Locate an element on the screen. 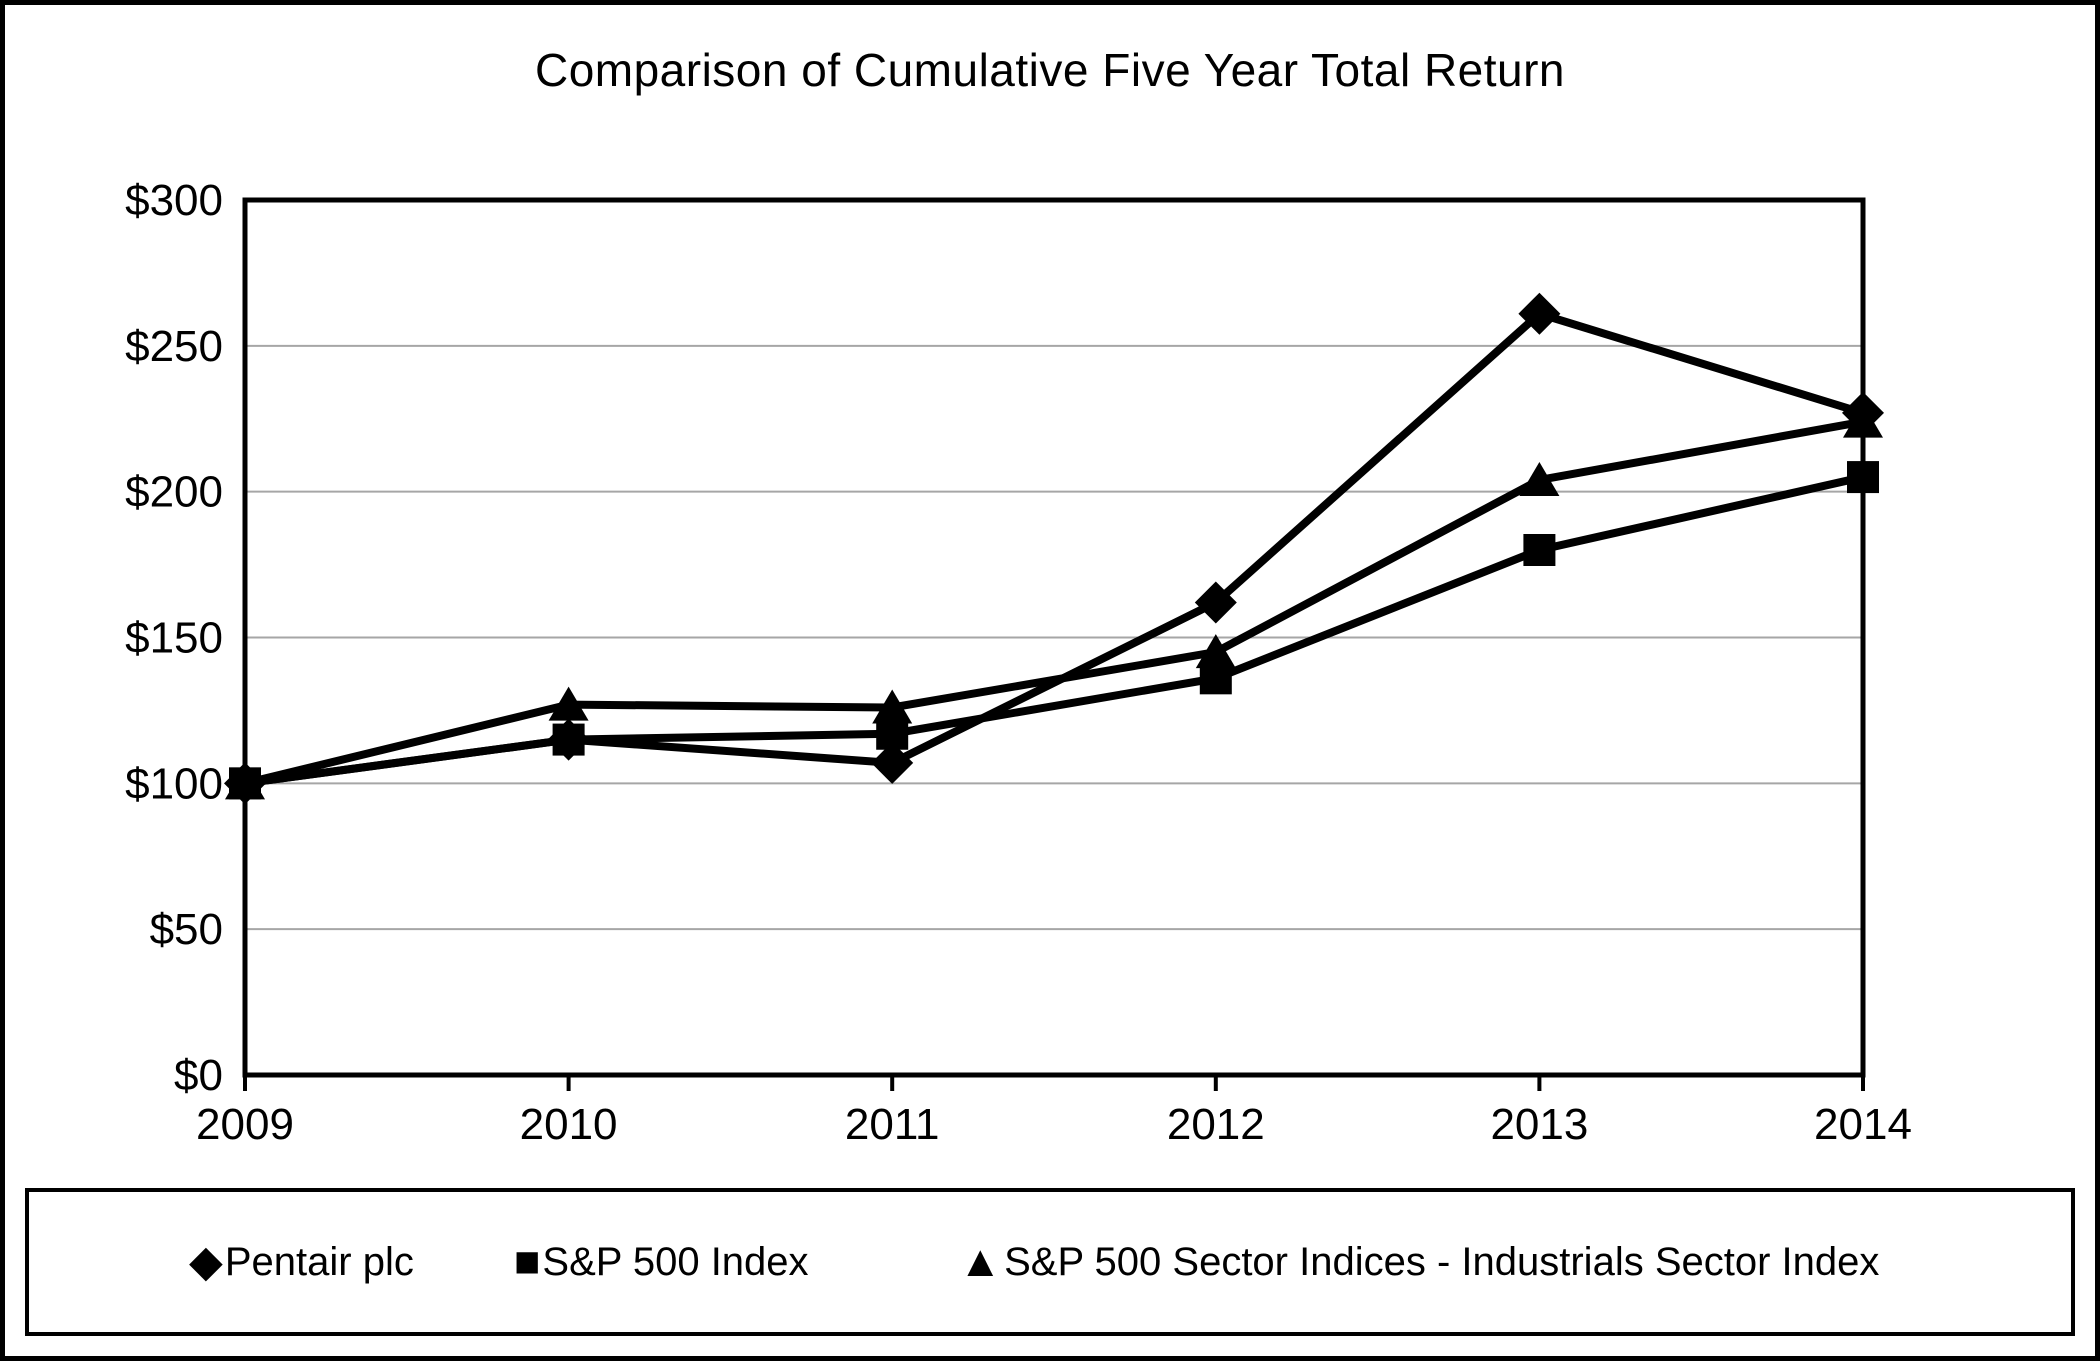 The width and height of the screenshot is (2100, 1361). x-tick-label: 2009 is located at coordinates (245, 1124).